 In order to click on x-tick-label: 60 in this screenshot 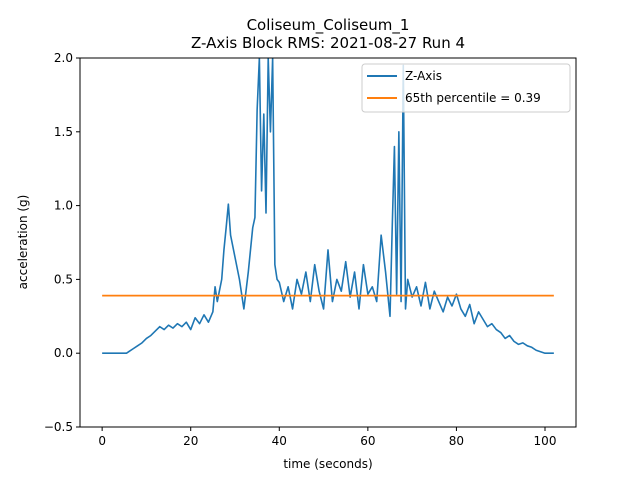, I will do `click(367, 441)`.